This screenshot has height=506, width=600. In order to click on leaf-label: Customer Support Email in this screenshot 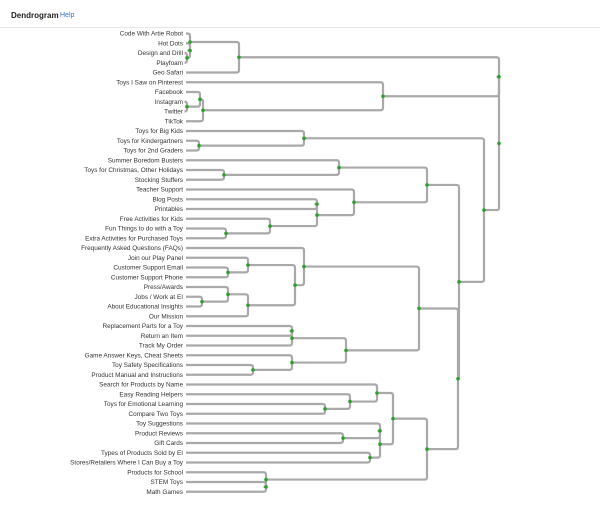, I will do `click(148, 268)`.